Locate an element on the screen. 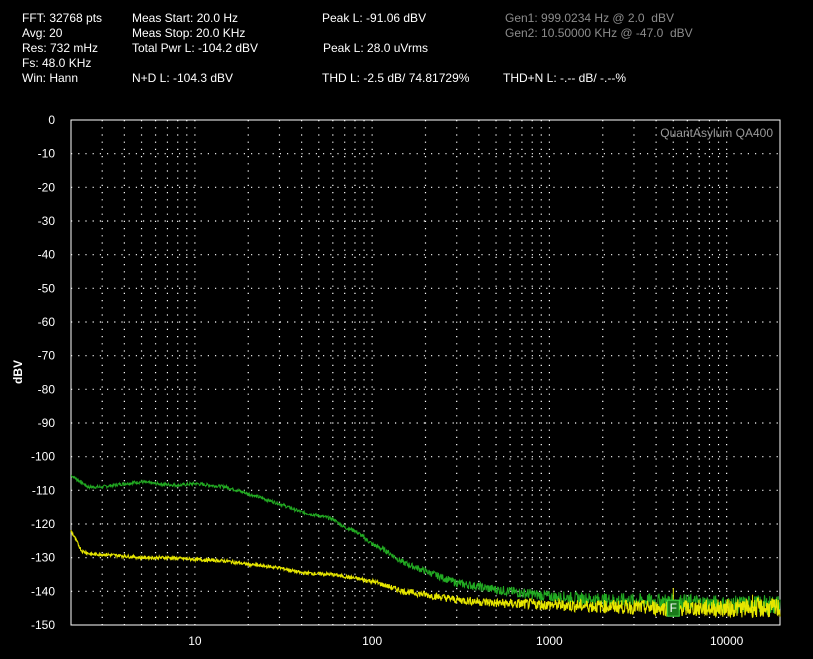 This screenshot has height=659, width=813. resolution: Res: 732 mHz is located at coordinates (60, 48).